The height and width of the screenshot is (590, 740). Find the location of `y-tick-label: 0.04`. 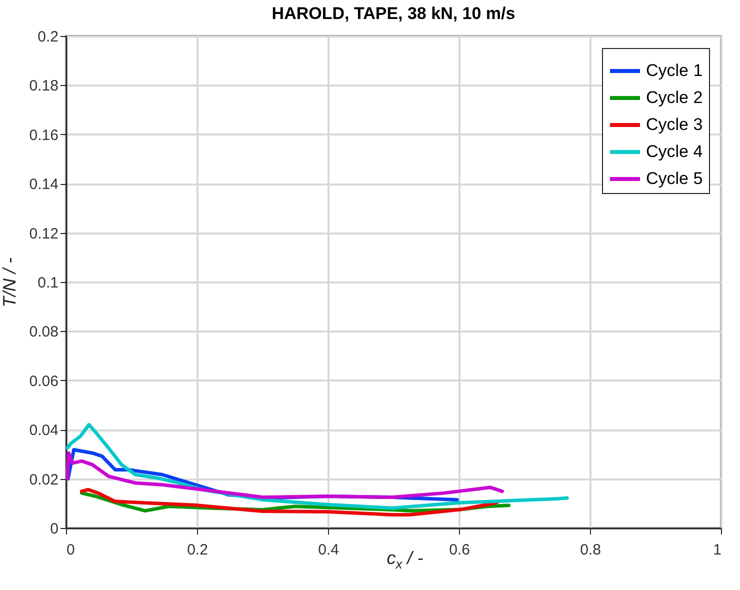

y-tick-label: 0.04 is located at coordinates (43, 431).